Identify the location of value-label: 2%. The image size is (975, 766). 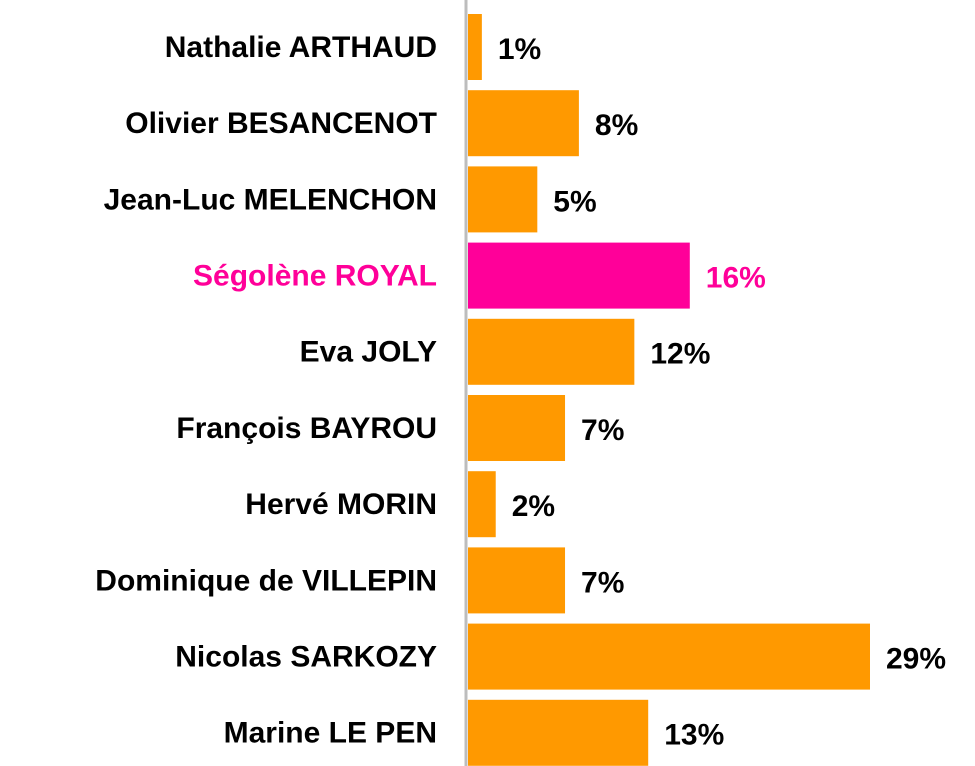
(533, 506).